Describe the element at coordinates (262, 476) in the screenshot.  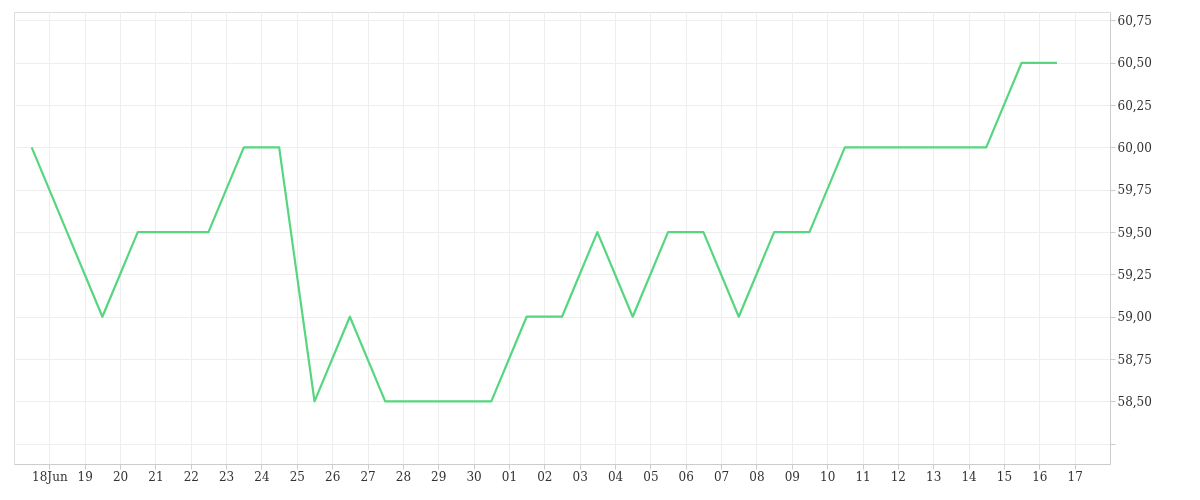
I see `x-tick-label: 24` at that location.